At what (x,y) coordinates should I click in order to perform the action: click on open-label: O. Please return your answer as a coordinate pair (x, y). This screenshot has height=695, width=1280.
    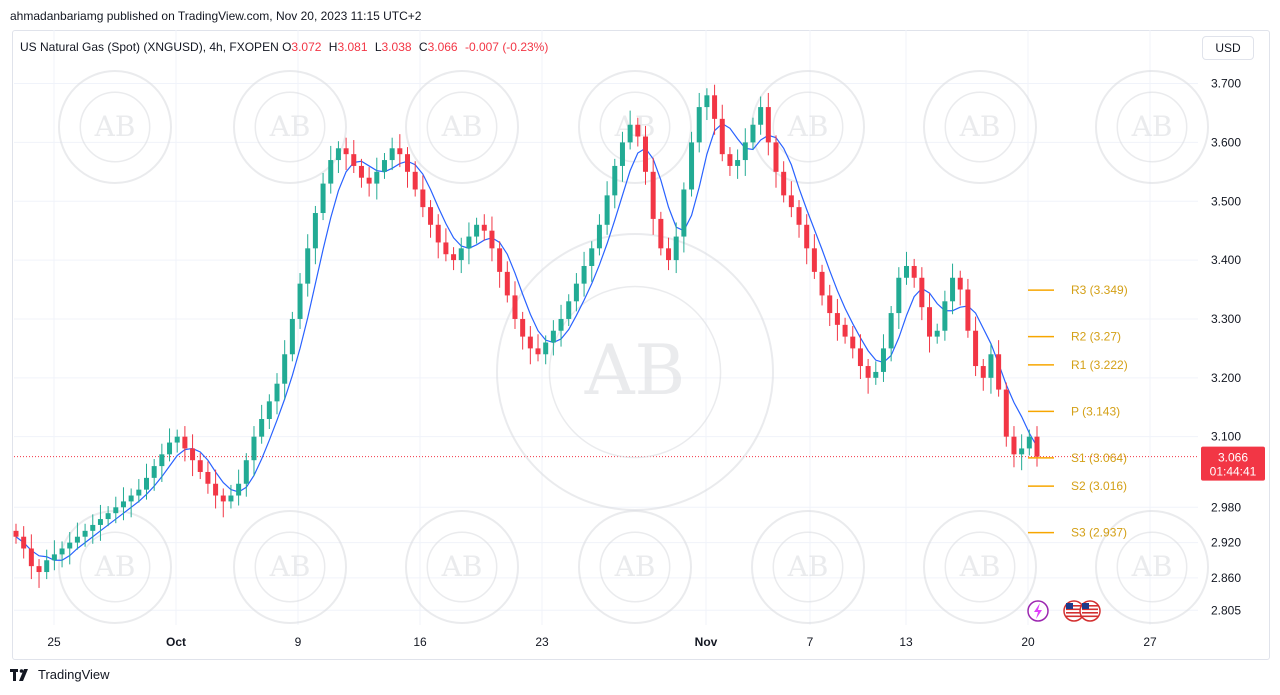
    Looking at the image, I should click on (287, 47).